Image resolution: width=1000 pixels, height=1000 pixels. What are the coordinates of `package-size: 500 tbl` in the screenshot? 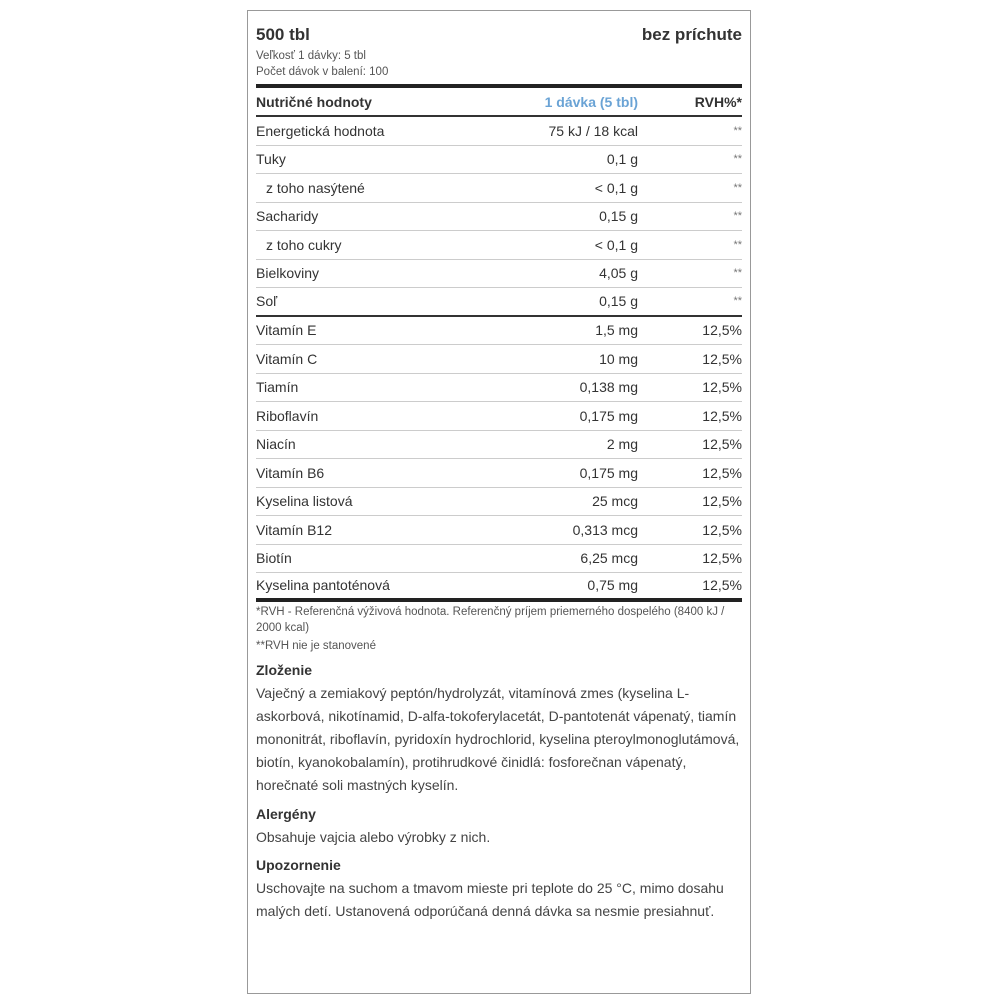 It's located at (283, 34).